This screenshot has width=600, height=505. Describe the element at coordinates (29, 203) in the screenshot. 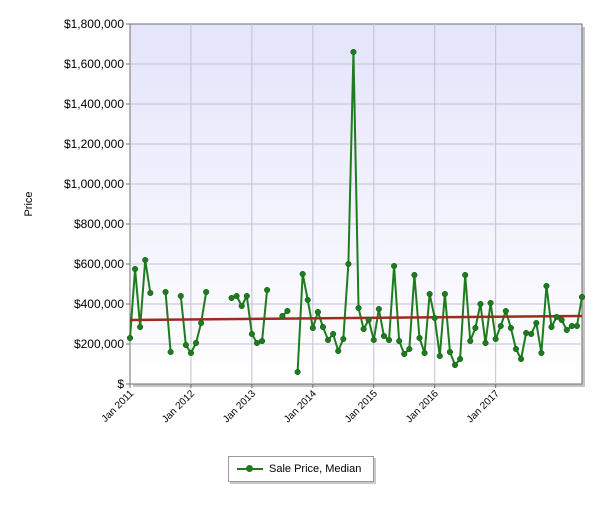

I see `y-axis-title: Price` at that location.